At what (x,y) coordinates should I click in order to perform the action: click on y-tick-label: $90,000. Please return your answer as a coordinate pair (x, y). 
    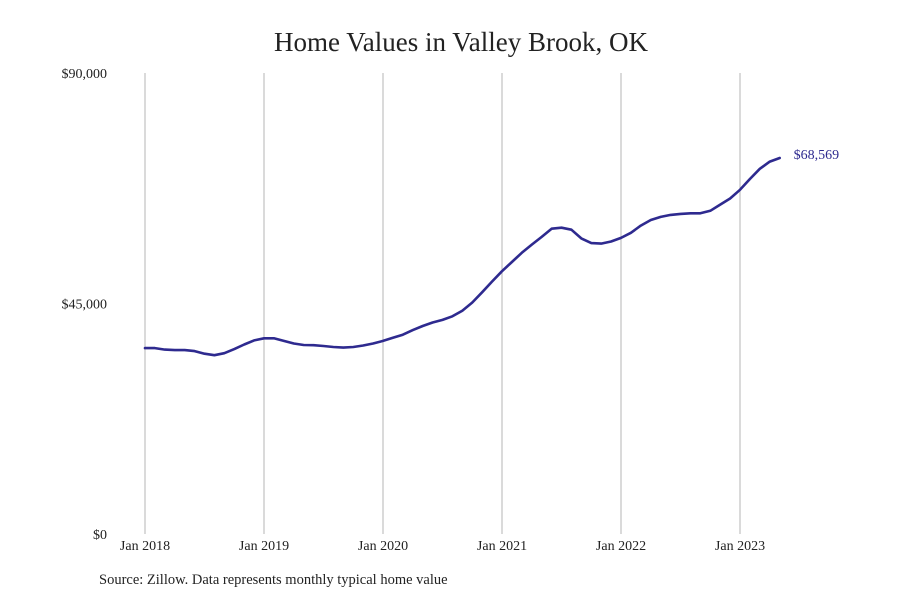
    Looking at the image, I should click on (85, 74).